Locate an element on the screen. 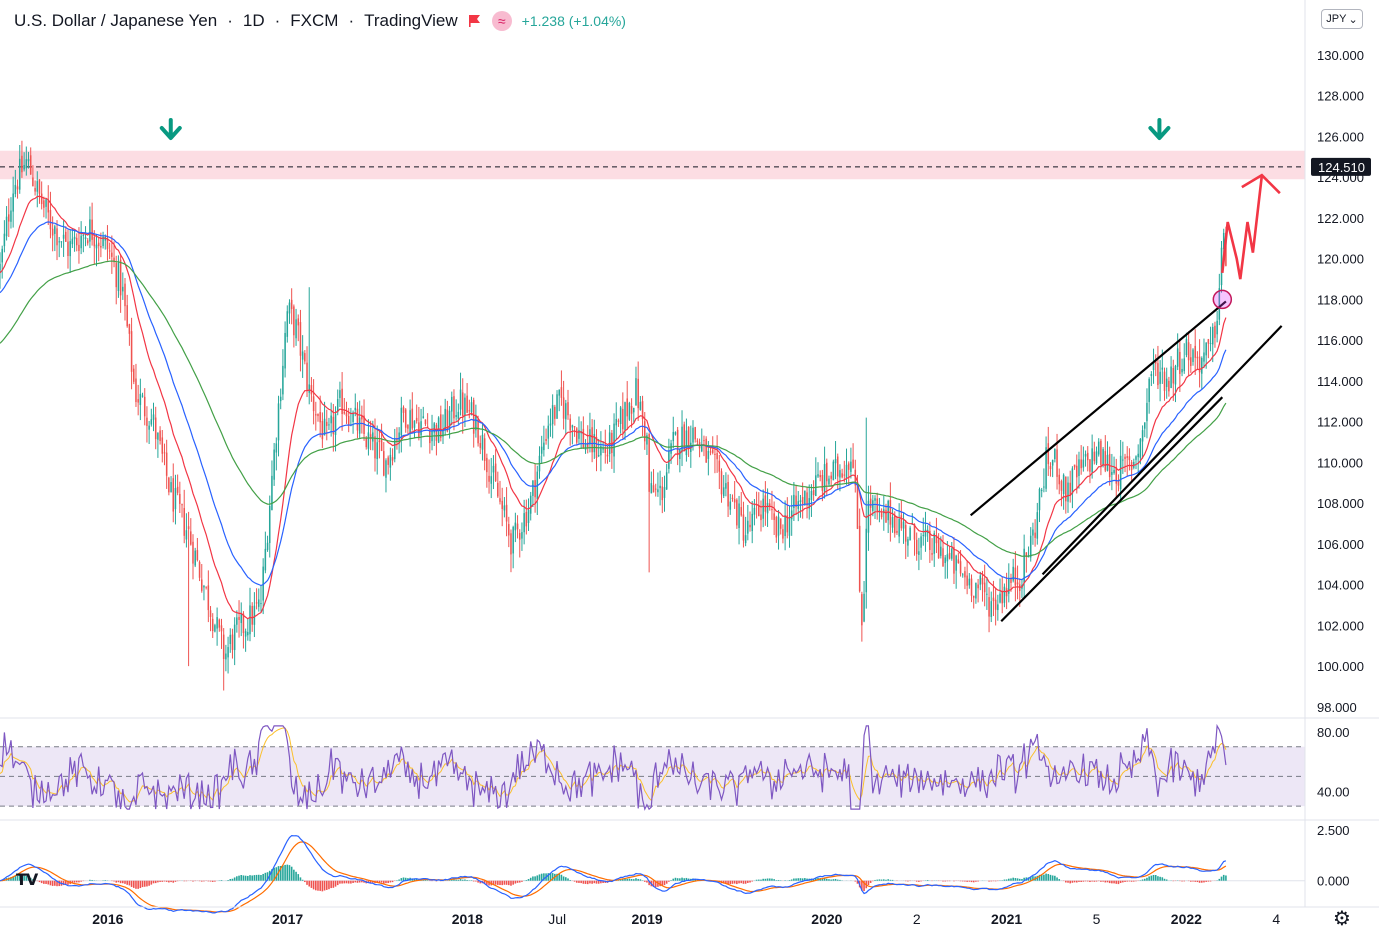 Image resolution: width=1379 pixels, height=937 pixels. trend-channel-line is located at coordinates (1112, 509).